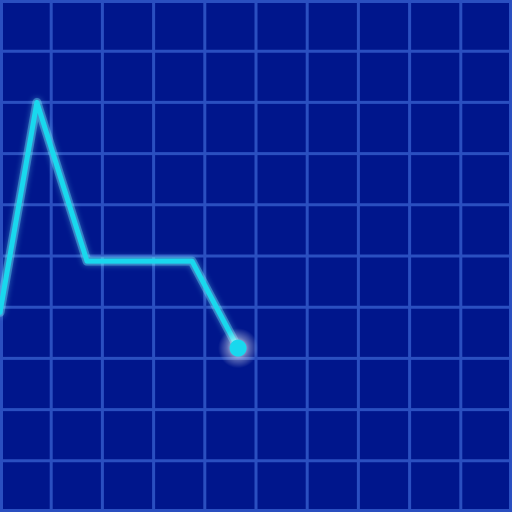 This screenshot has width=512, height=512. What do you see at coordinates (238, 348) in the screenshot?
I see `trace-cursor-dot` at bounding box center [238, 348].